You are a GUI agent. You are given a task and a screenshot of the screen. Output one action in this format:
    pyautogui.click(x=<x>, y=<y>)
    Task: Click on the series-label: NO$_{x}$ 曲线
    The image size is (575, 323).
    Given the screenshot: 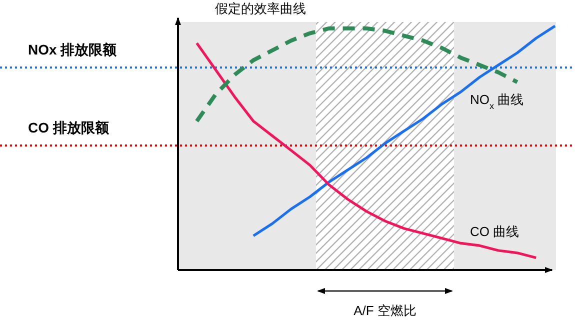 What is the action you would take?
    pyautogui.click(x=497, y=101)
    